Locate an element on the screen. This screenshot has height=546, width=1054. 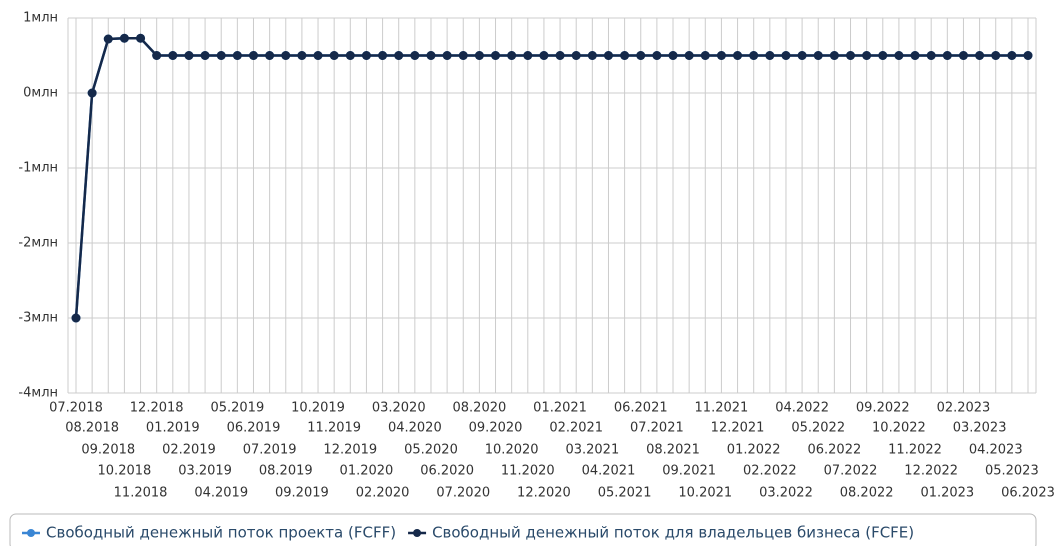
x-tick-label: 02.2021 is located at coordinates (576, 428).